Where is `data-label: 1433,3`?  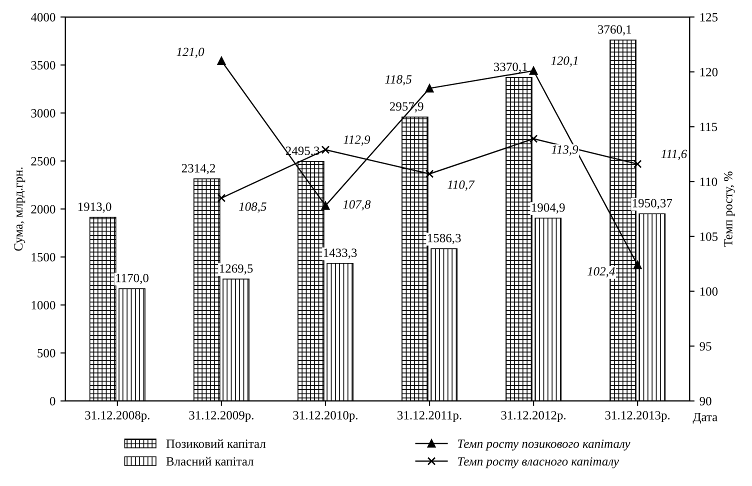
data-label: 1433,3 is located at coordinates (340, 253).